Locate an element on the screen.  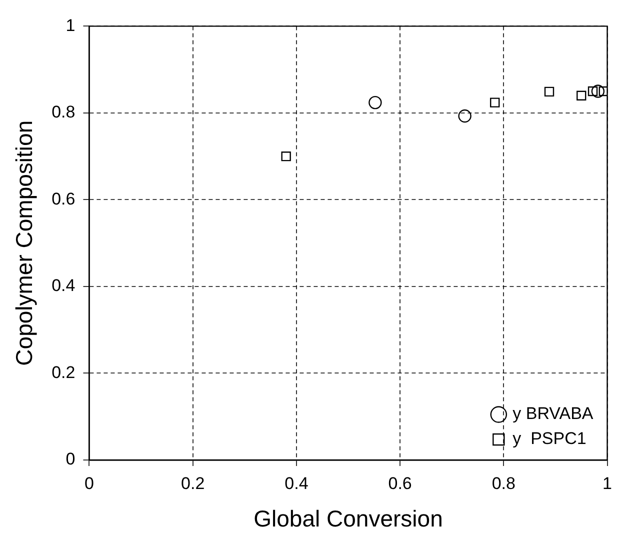
y-tick-label: 1 is located at coordinates (71, 25).